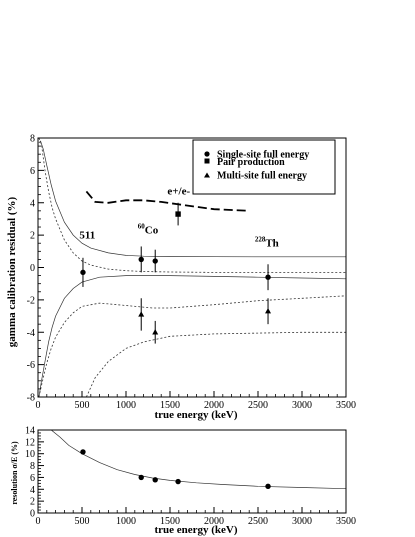  I want to click on annotation: 60Co, so click(148, 230).